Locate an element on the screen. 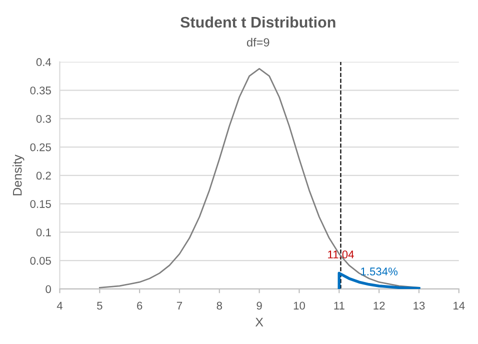  y-tick-label: 0.2 is located at coordinates (43, 176).